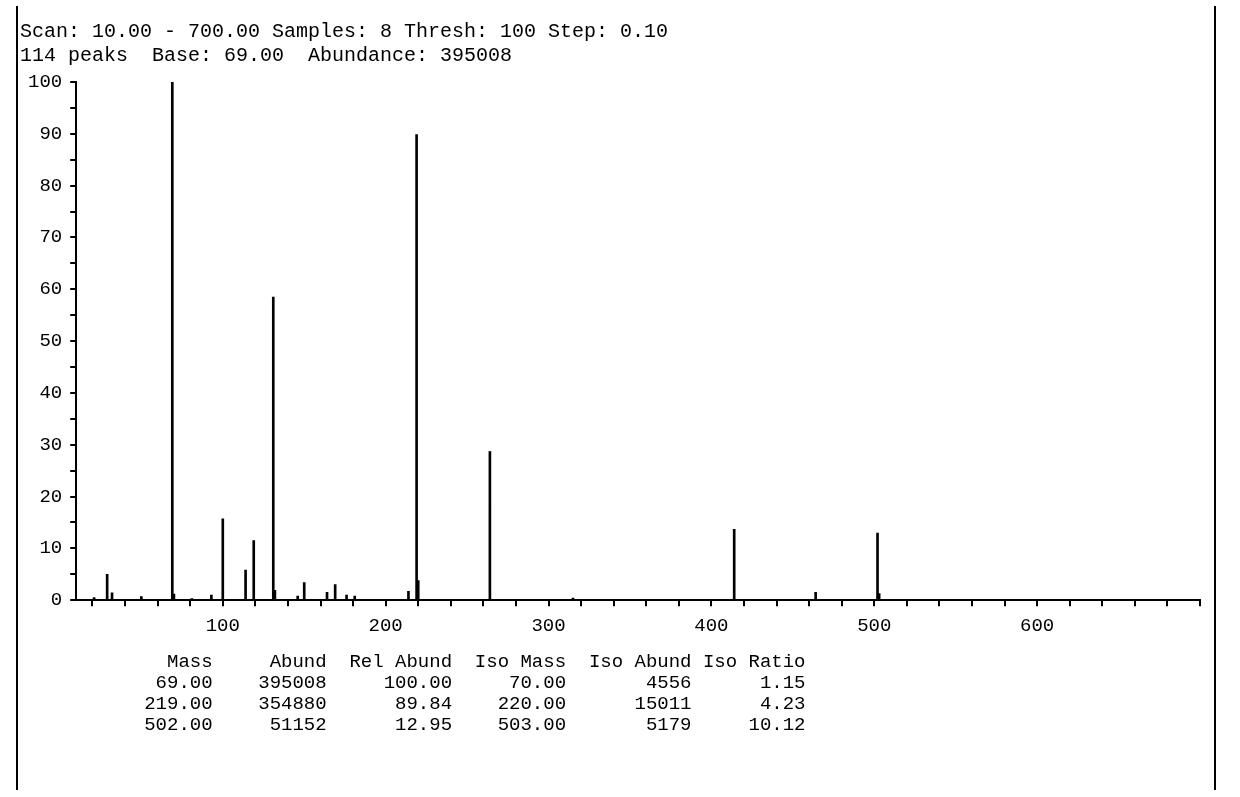 This screenshot has width=1240, height=797. What do you see at coordinates (51, 496) in the screenshot?
I see `y-tick-label: 20` at bounding box center [51, 496].